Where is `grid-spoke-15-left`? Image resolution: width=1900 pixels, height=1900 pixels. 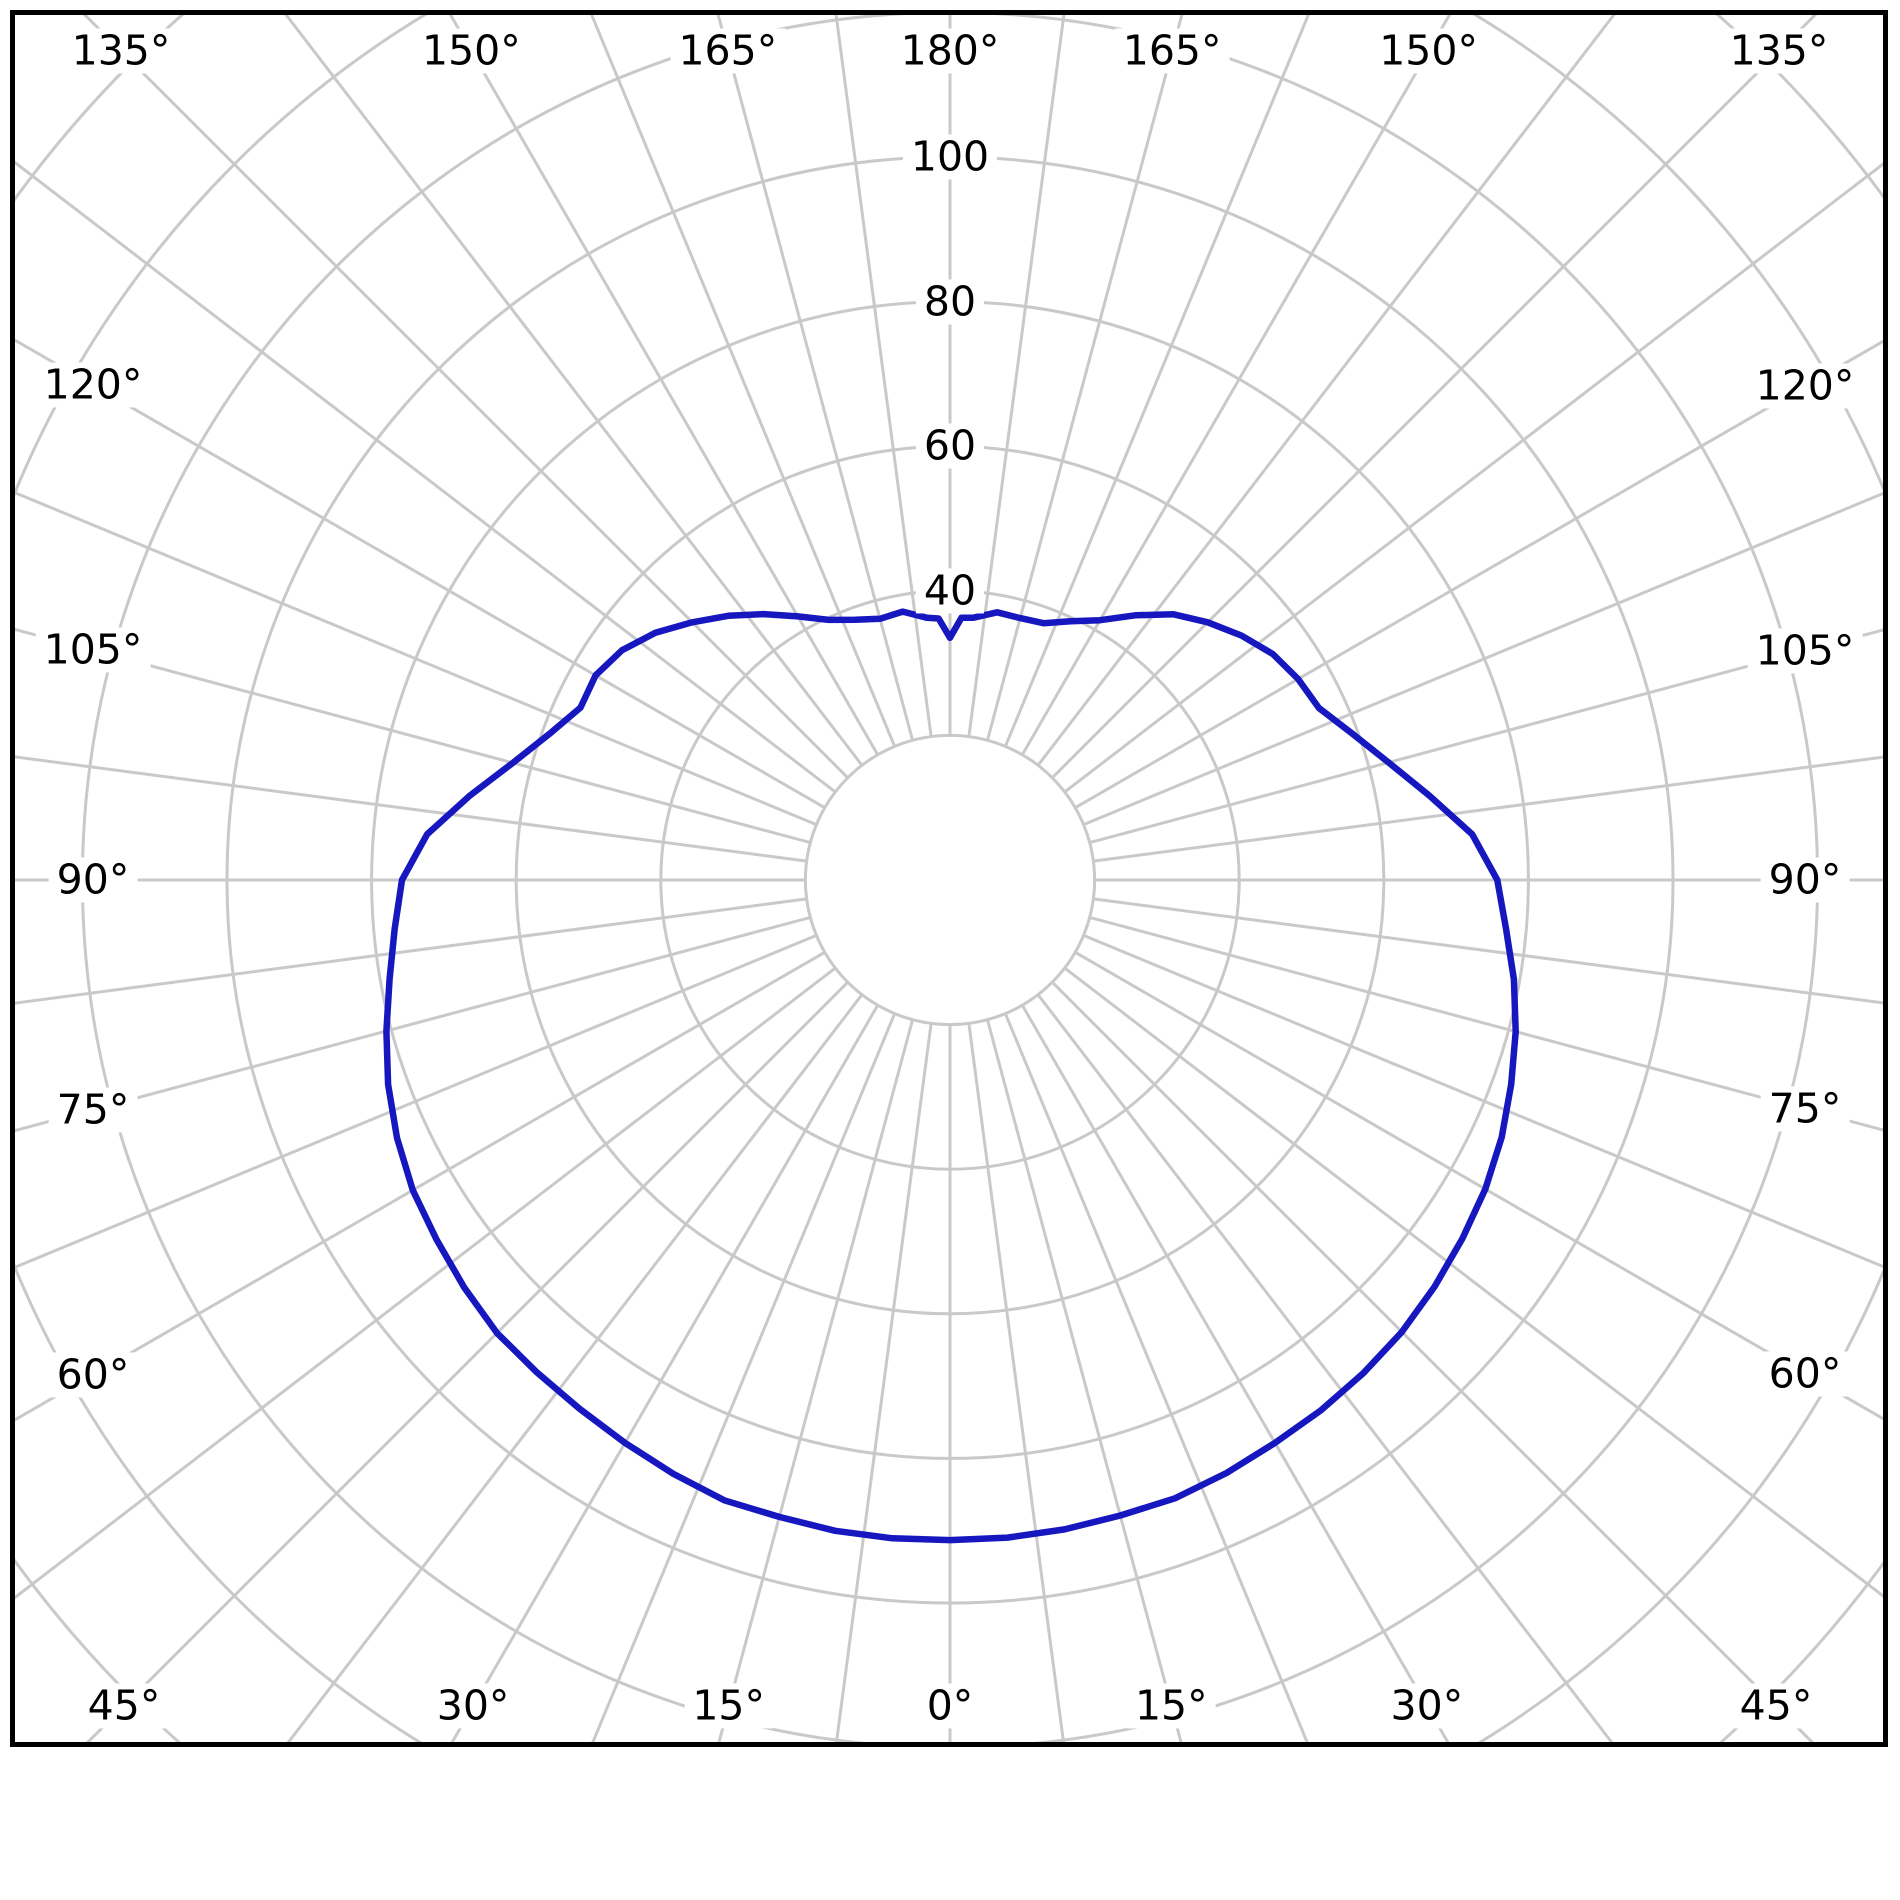 grid-spoke-15-left is located at coordinates (816, 1380).